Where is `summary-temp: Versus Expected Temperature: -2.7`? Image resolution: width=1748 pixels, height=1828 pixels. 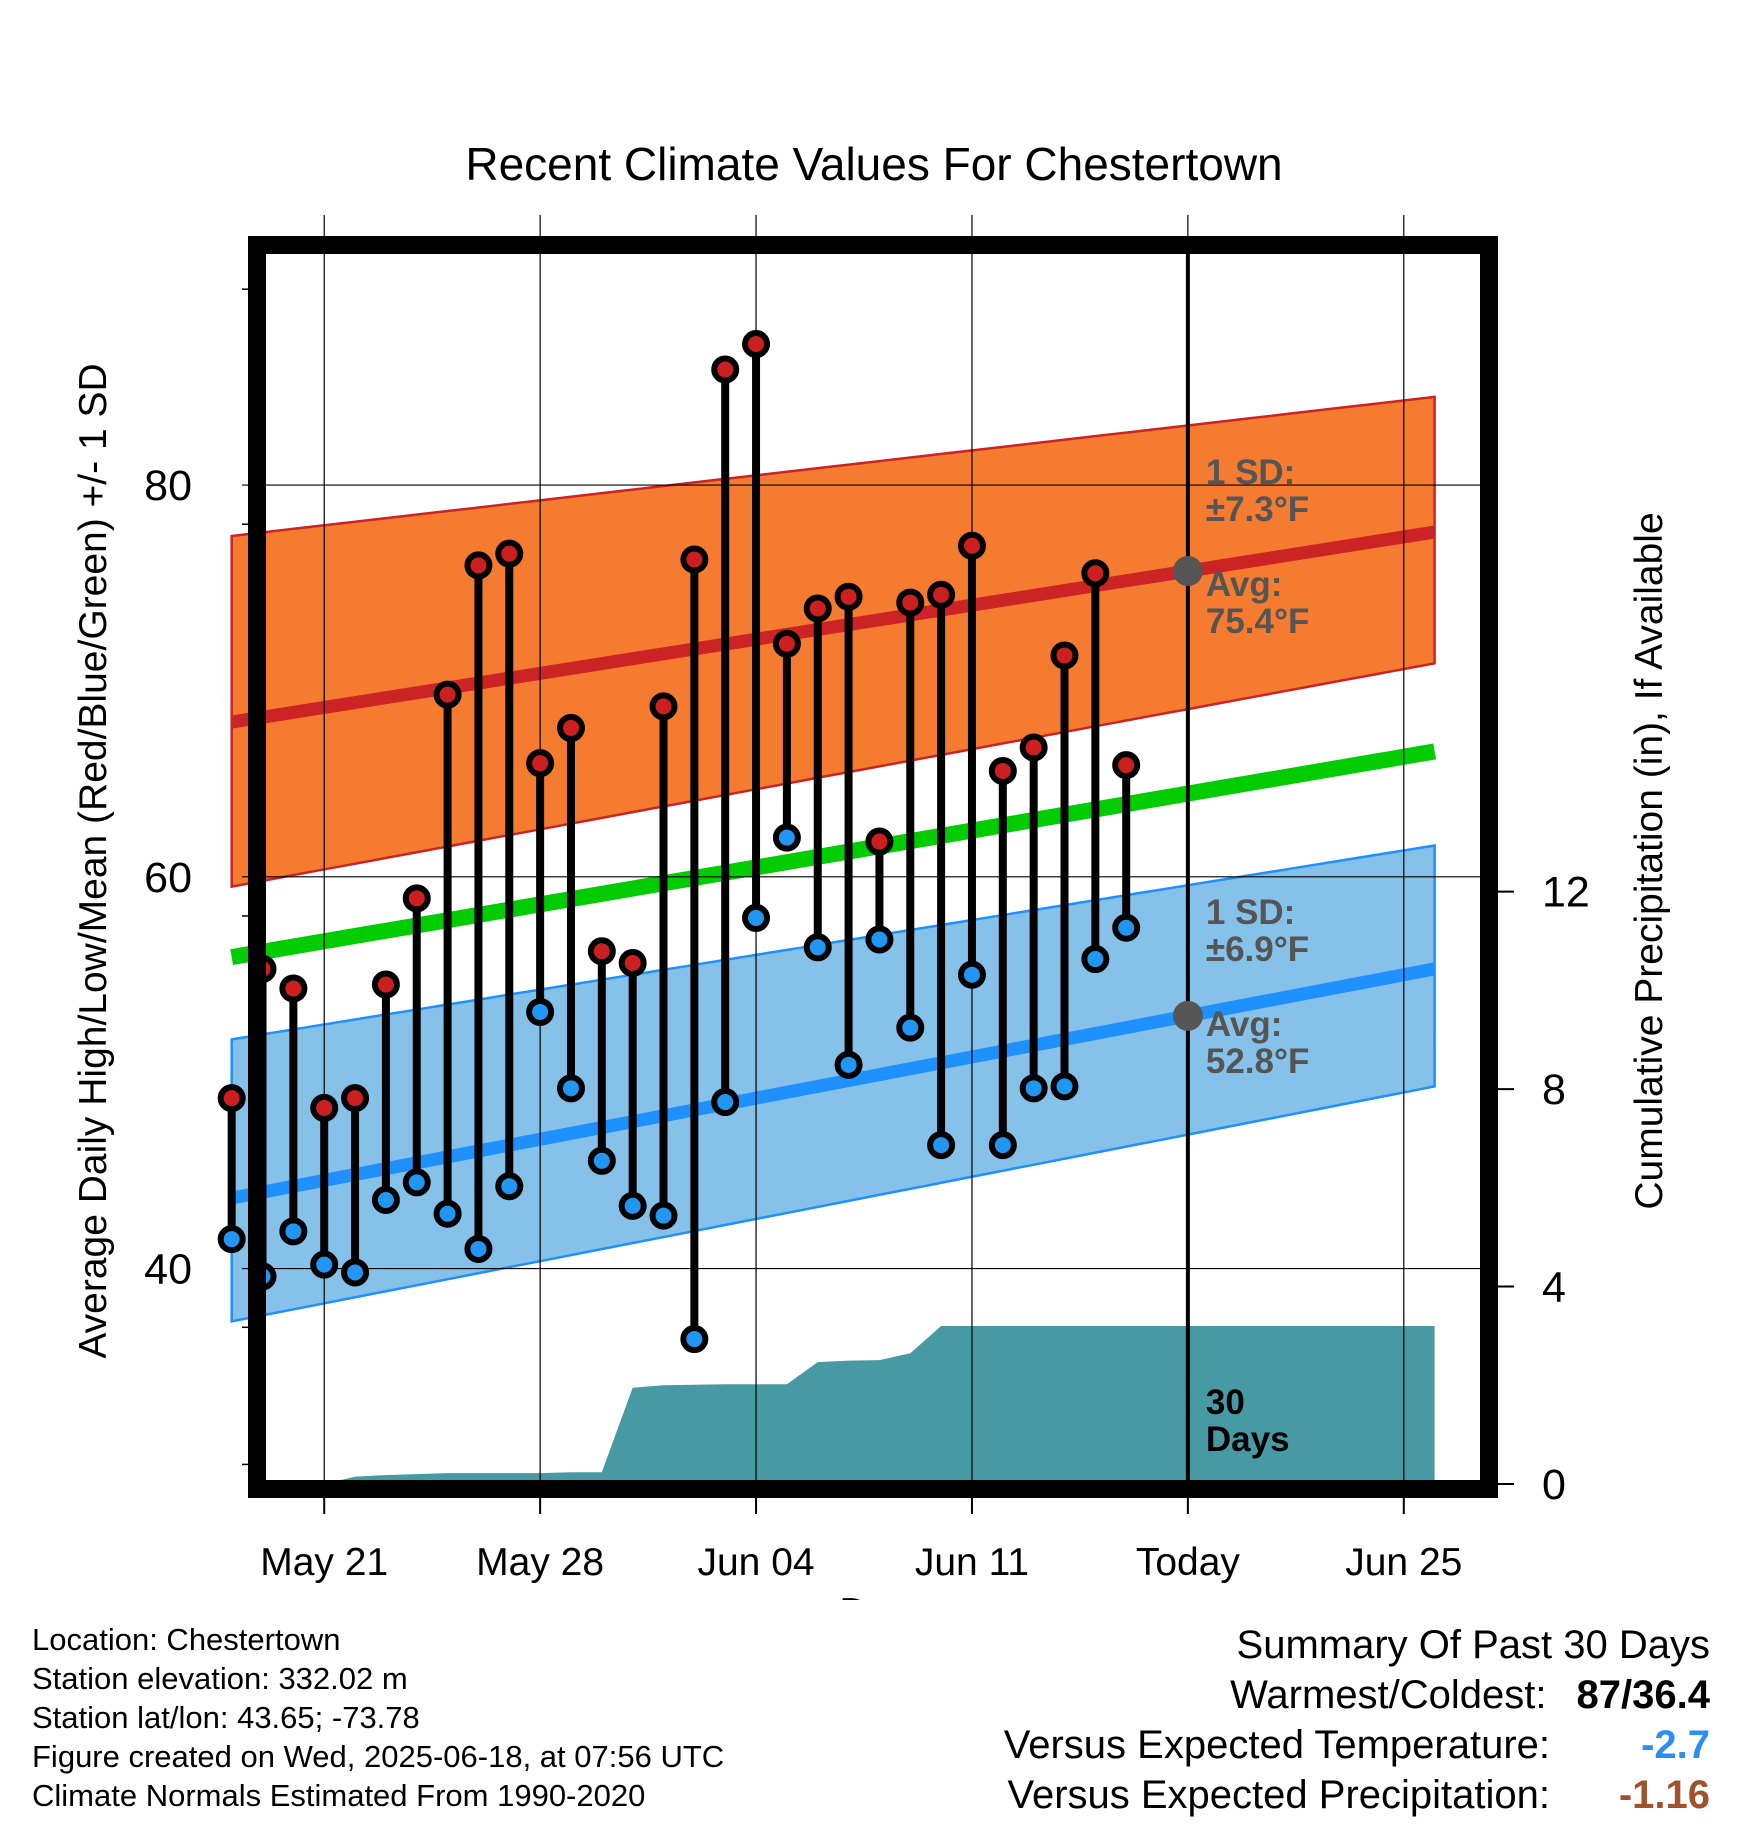 summary-temp: Versus Expected Temperature: -2.7 is located at coordinates (1357, 1745).